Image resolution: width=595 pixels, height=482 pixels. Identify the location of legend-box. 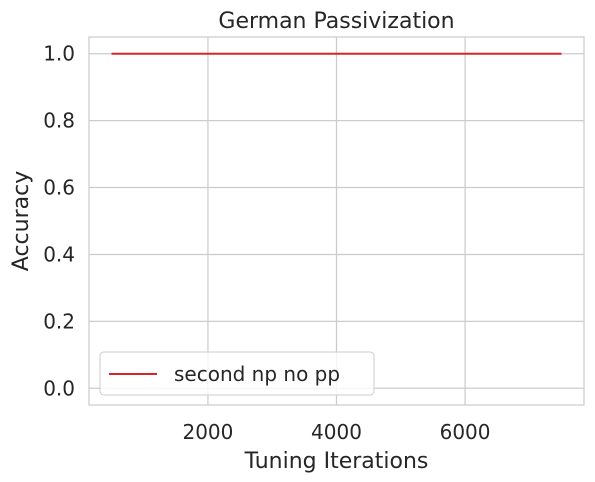
(237, 373).